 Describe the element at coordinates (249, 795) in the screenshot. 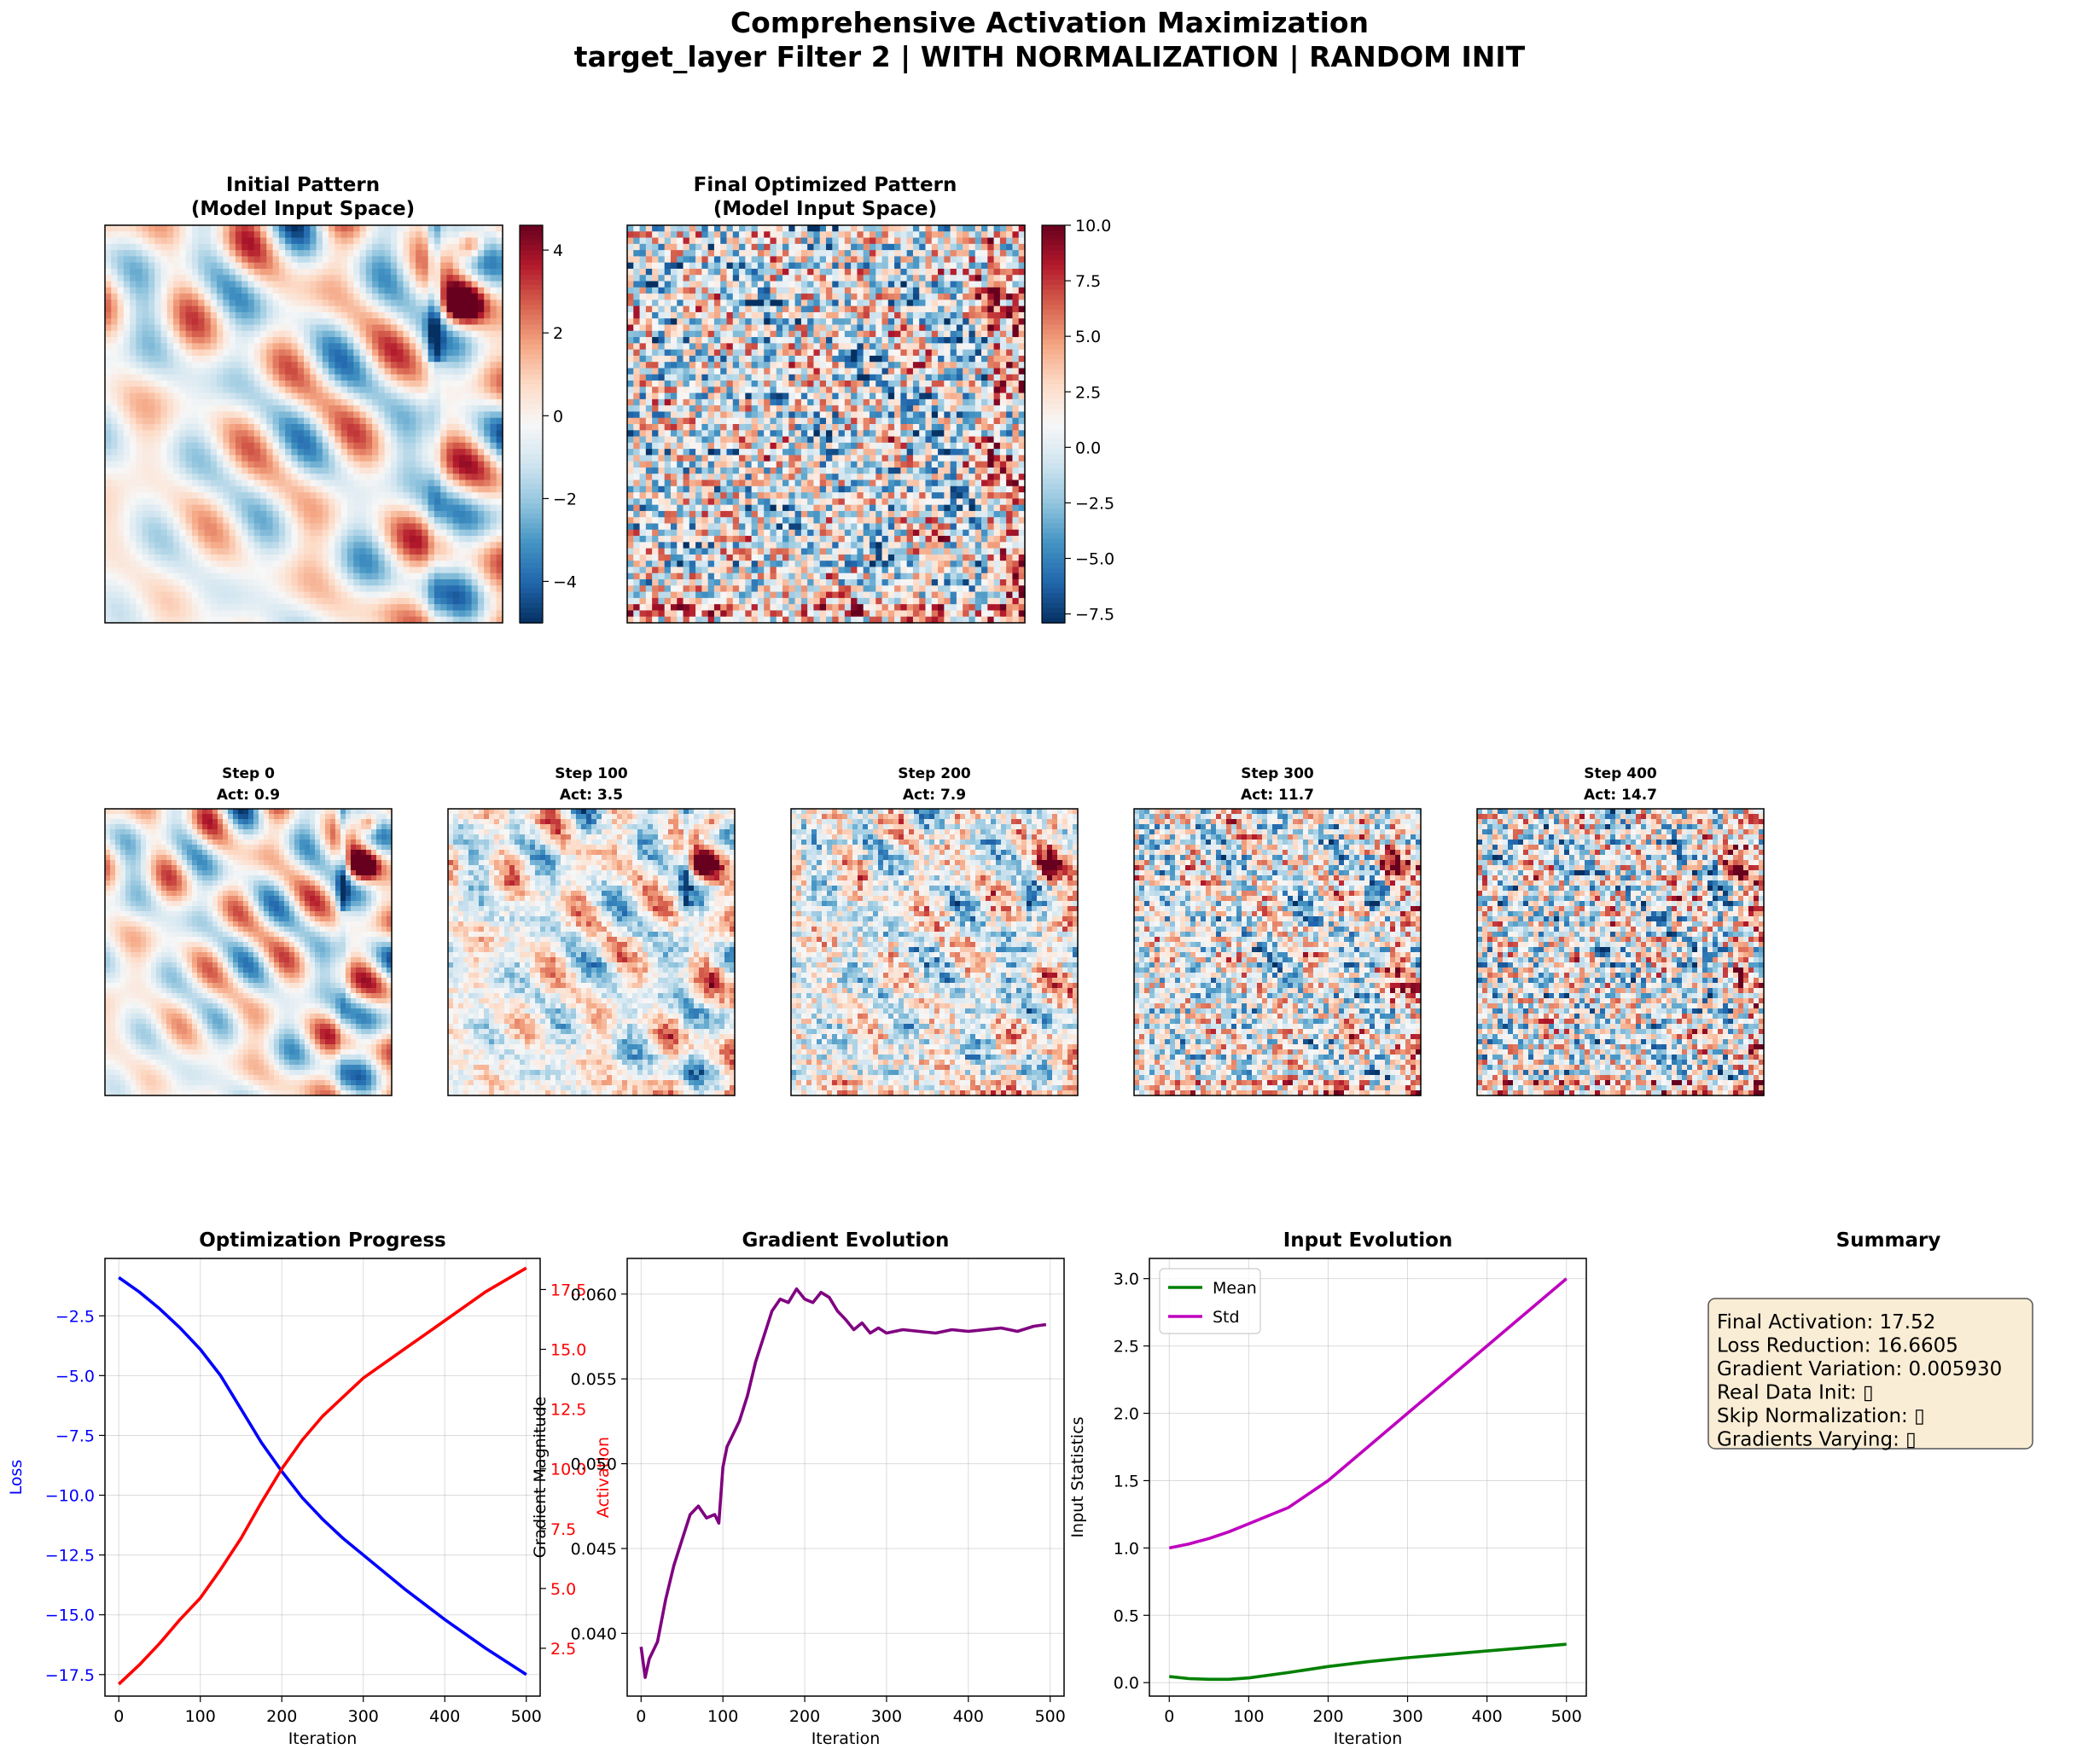

I see `step-activation: Act: 0.9` at that location.